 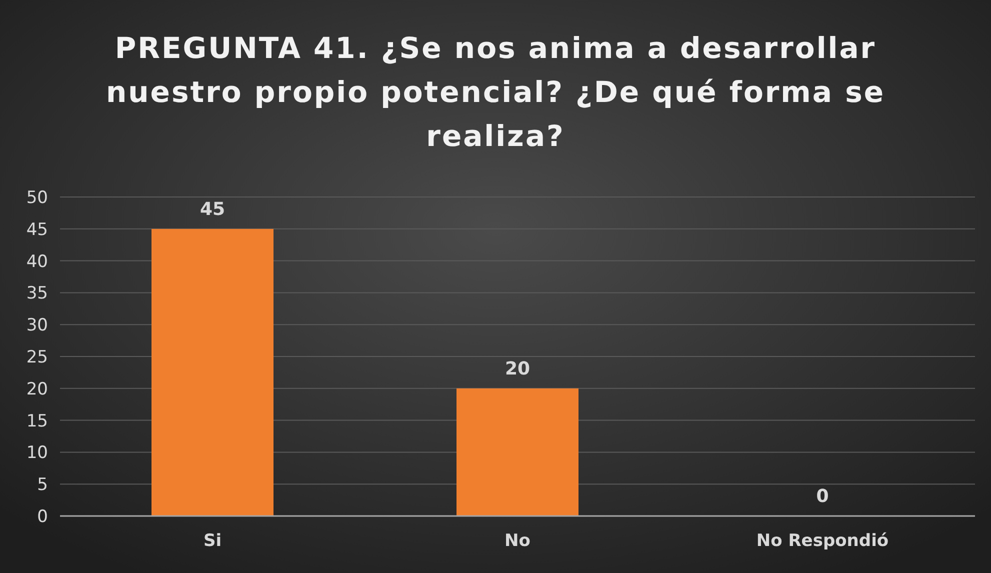 I want to click on data-label: 0, so click(x=822, y=496).